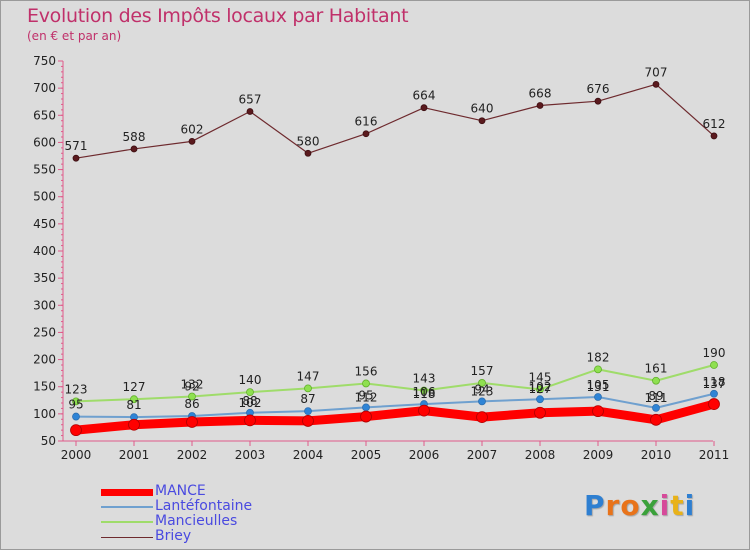  Describe the element at coordinates (482, 455) in the screenshot. I see `x-tick-label: 2007` at that location.